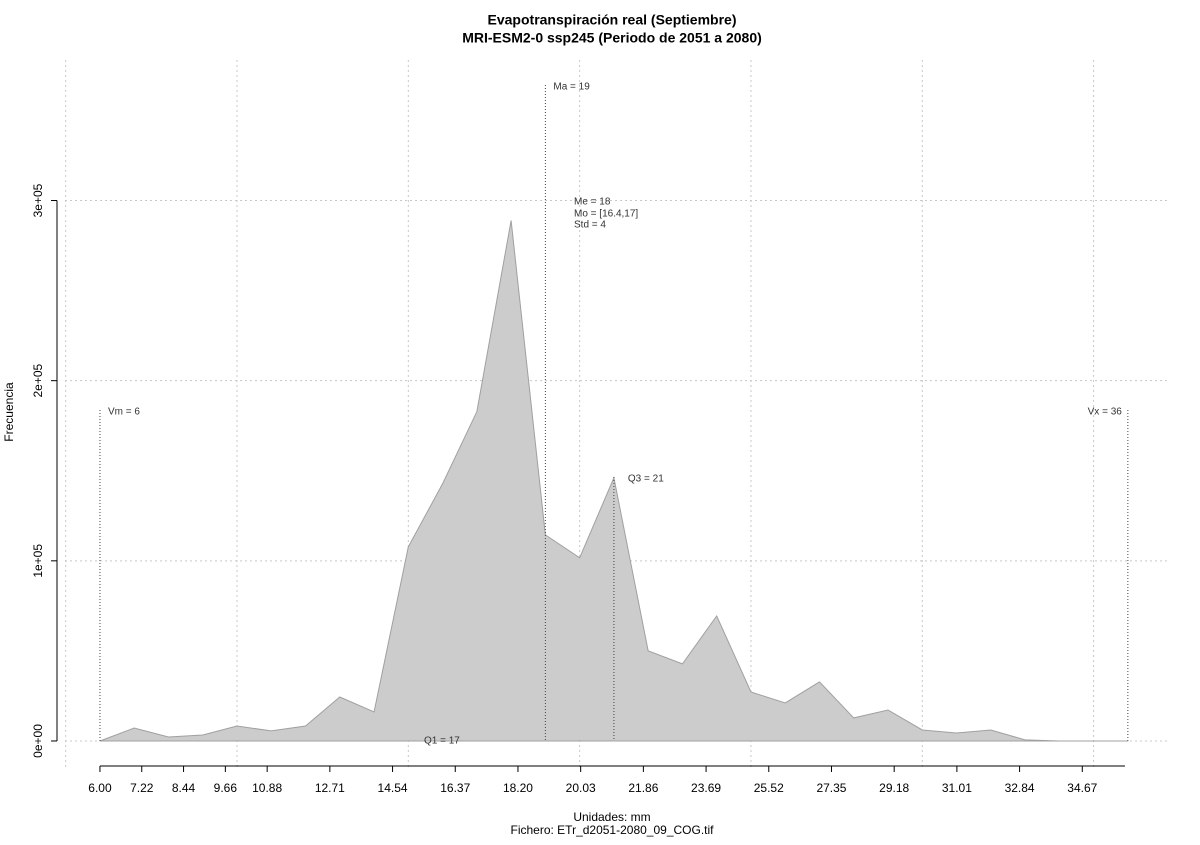 The height and width of the screenshot is (845, 1200). What do you see at coordinates (590, 225) in the screenshot?
I see `stat-annotation: Std = 4` at bounding box center [590, 225].